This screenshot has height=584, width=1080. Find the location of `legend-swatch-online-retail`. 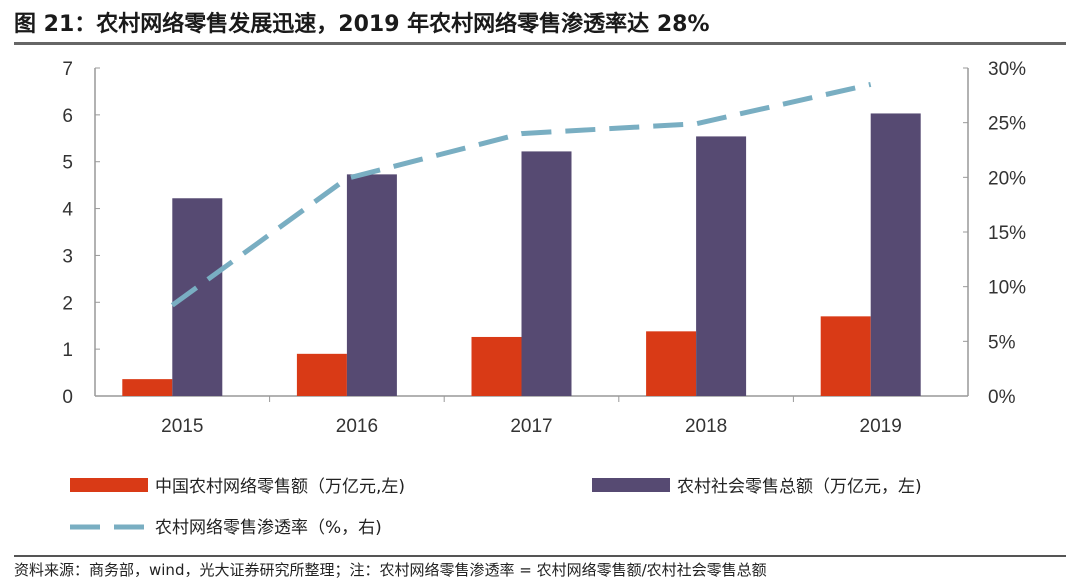

legend-swatch-online-retail is located at coordinates (109, 485).